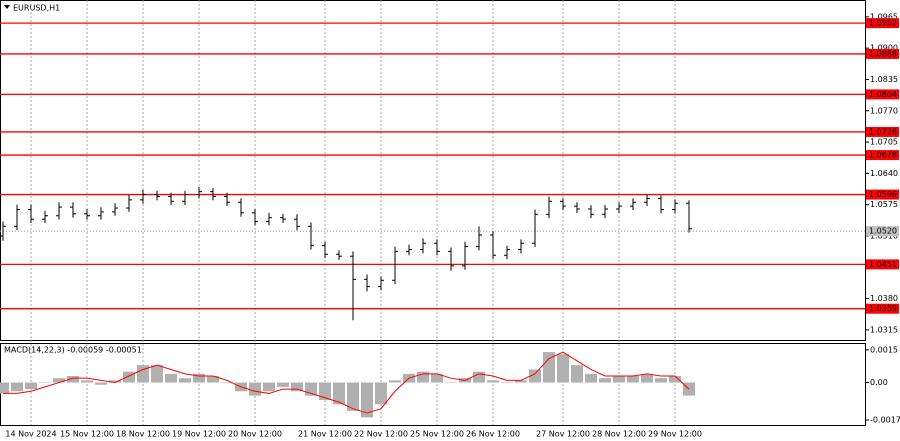 Image resolution: width=900 pixels, height=441 pixels. I want to click on x-tick-label: 25 Nov 12:00, so click(437, 434).